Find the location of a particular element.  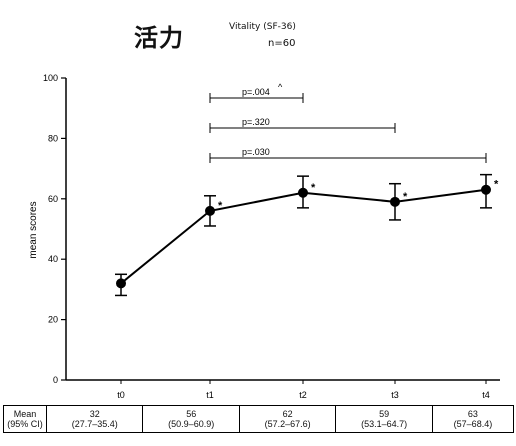

ci-value: (27.7–35.4) is located at coordinates (94, 424).